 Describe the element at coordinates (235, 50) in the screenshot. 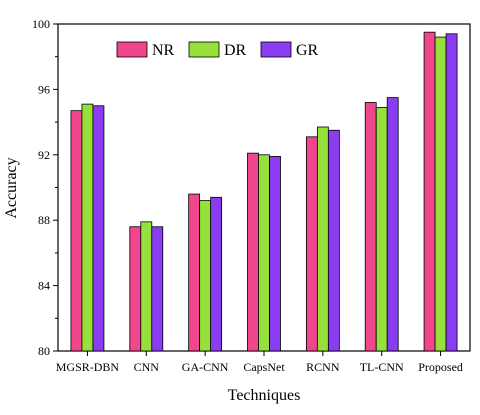

I see `legend-label-dr: DR` at that location.